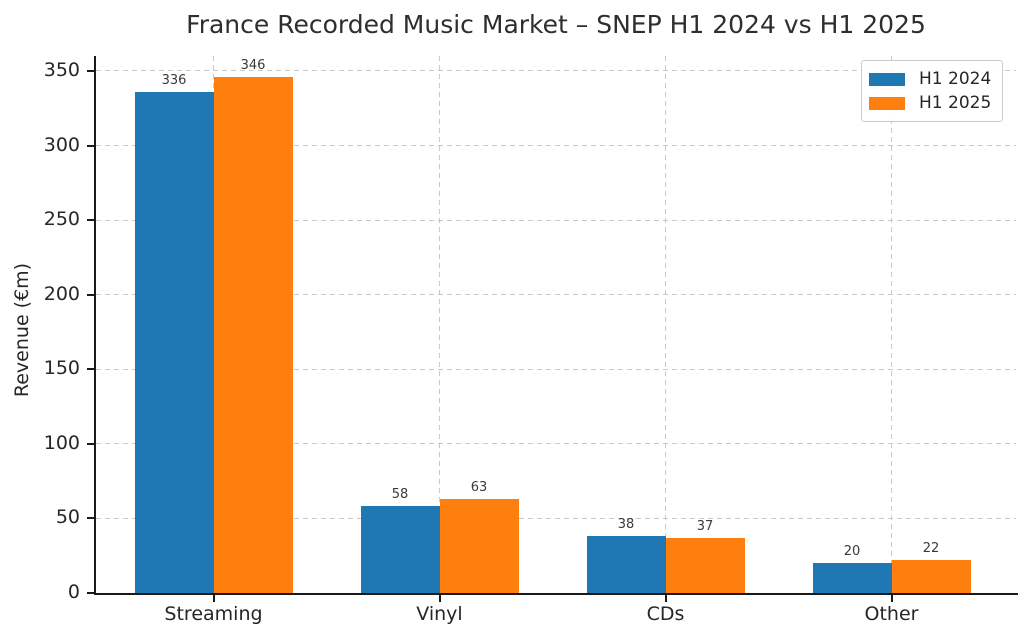 The image size is (1030, 644). What do you see at coordinates (61, 219) in the screenshot?
I see `y-tick-label: 250` at bounding box center [61, 219].